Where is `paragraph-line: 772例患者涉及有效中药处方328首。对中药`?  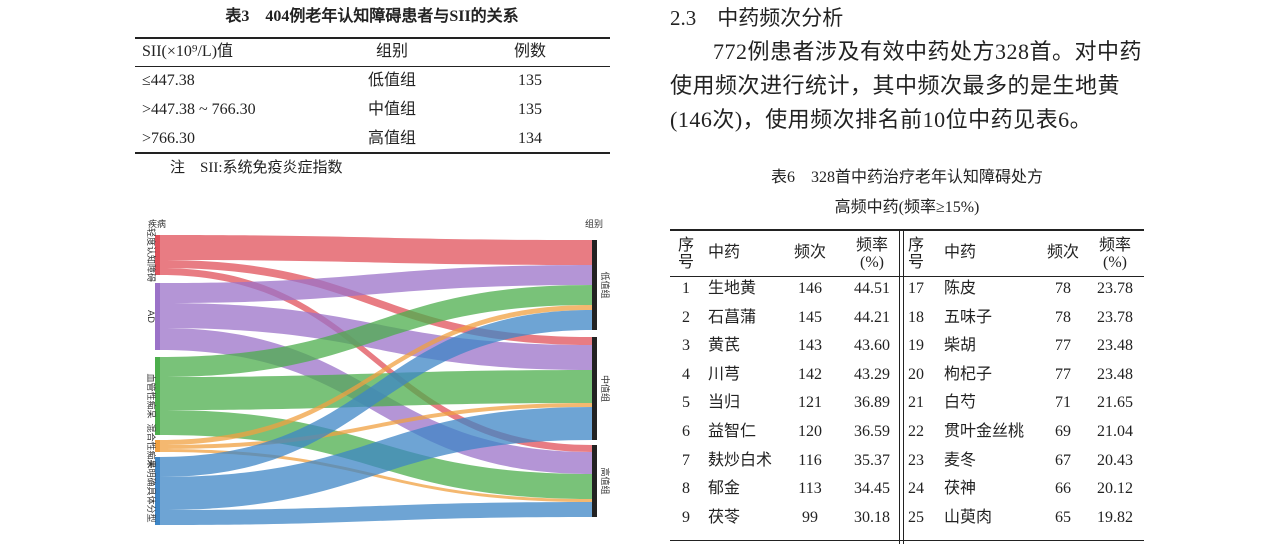
paragraph-line: 772例患者涉及有效中药处方328首。对中药 is located at coordinates (928, 51).